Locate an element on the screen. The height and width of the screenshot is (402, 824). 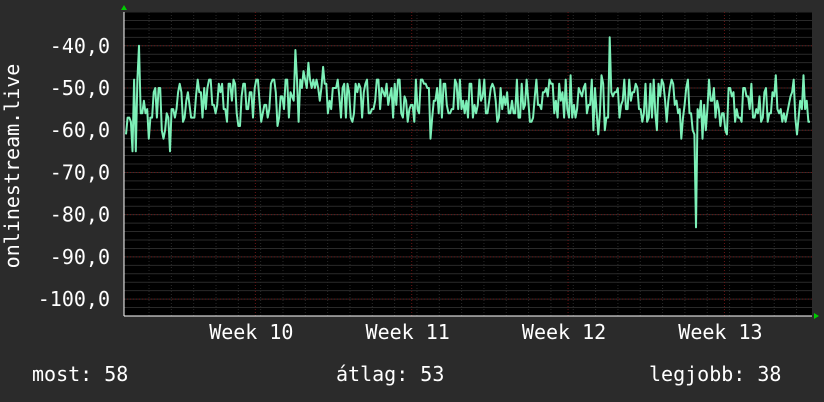
y-tick-label: -100,0 is located at coordinates (74, 299).